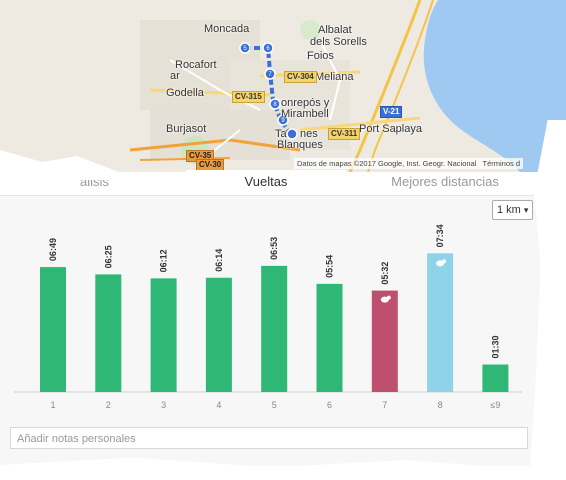 The height and width of the screenshot is (480, 566). I want to click on x-tick-label: 7, so click(384, 405).